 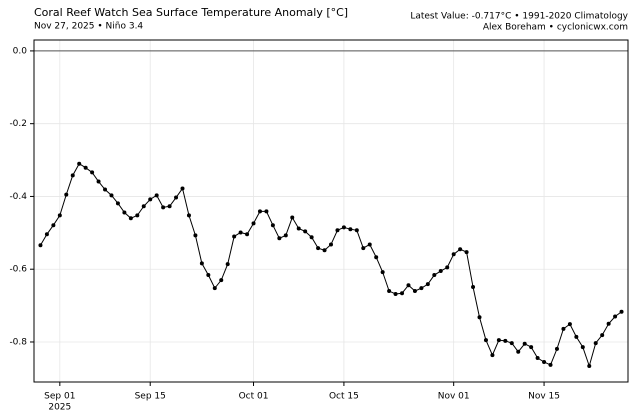 I want to click on info-text: Alex Boreham • cyclonicwx.com, so click(x=555, y=28).